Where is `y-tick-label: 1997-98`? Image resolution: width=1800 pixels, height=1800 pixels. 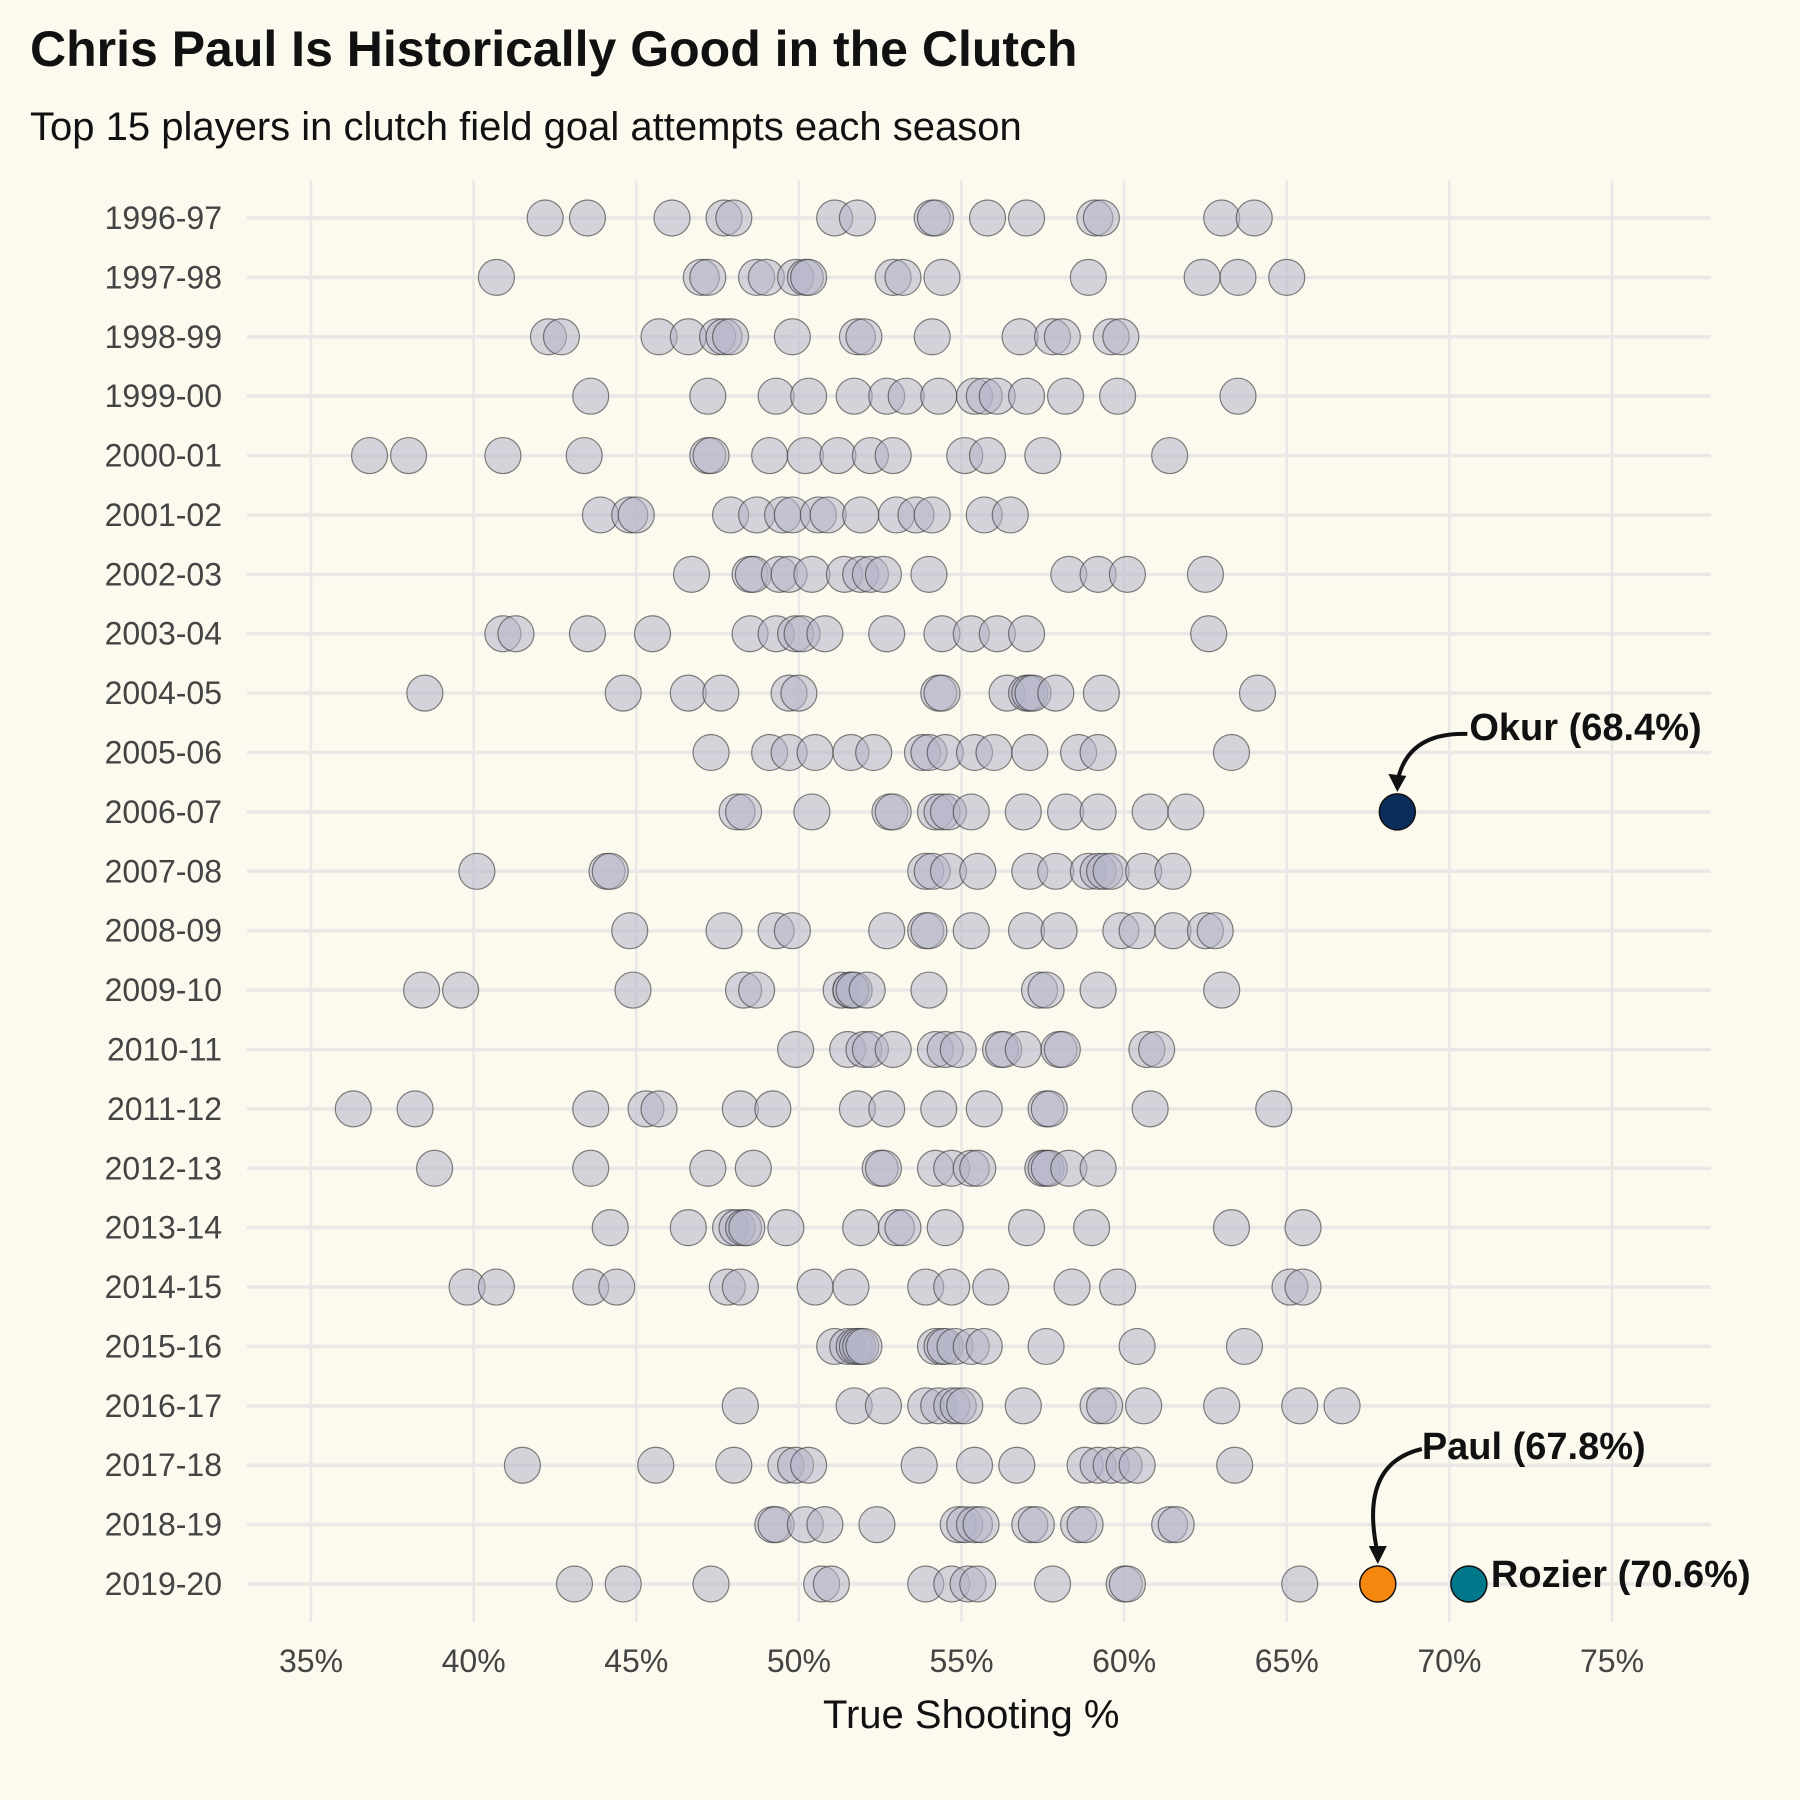
y-tick-label: 1997-98 is located at coordinates (163, 277).